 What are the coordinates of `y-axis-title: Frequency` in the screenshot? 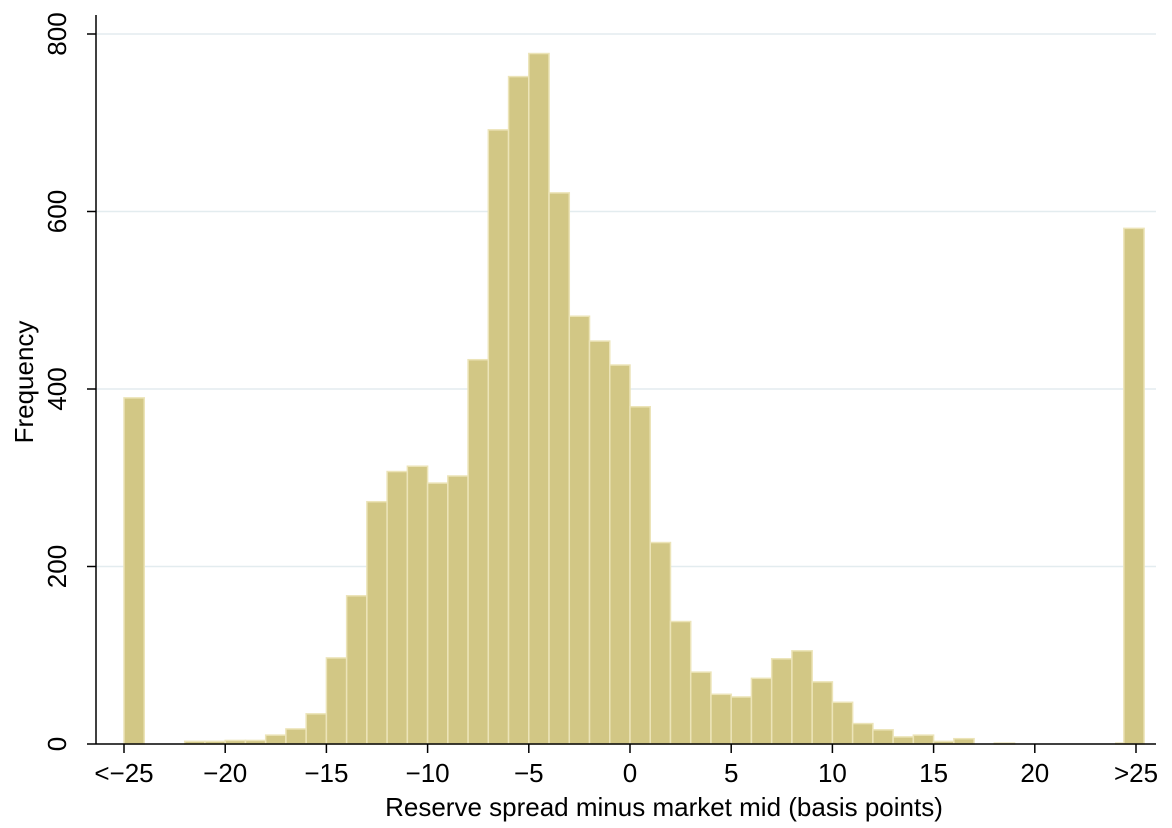 It's located at (24, 382).